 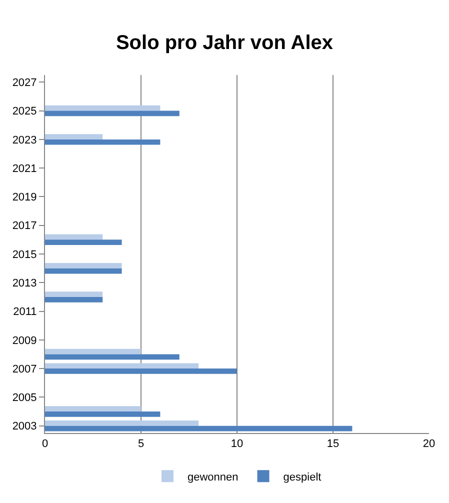 I want to click on y-tick-label: 2015, so click(x=24, y=254).